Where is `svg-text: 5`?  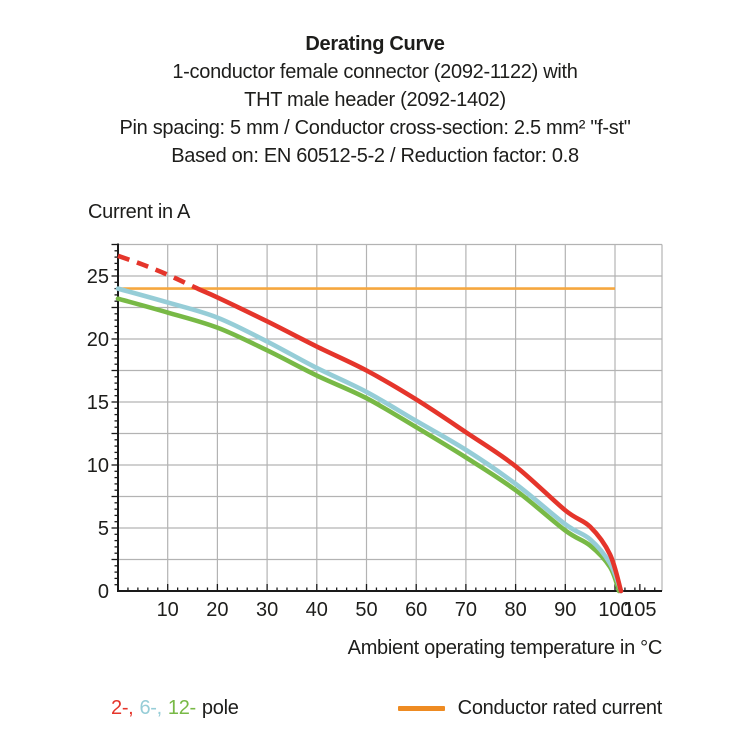 svg-text: 5 is located at coordinates (103, 529).